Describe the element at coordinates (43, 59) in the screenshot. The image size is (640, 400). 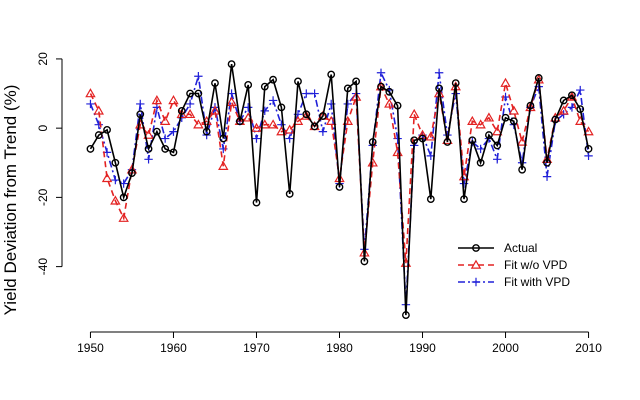
I see `y-tick-label: 20` at that location.